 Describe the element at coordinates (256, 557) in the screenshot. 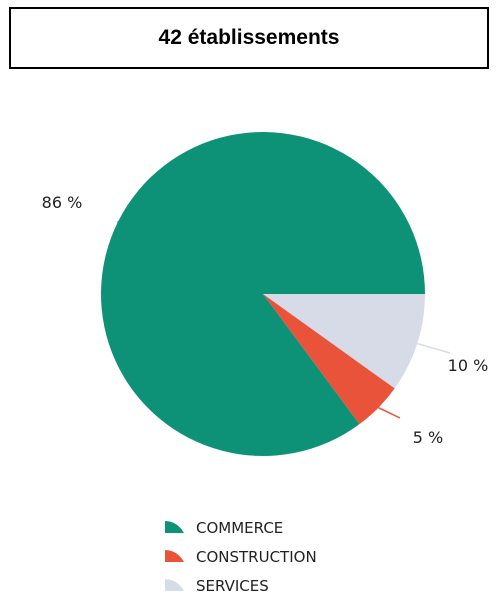

I see `legend-label-construction: CONSTRUCTION` at that location.